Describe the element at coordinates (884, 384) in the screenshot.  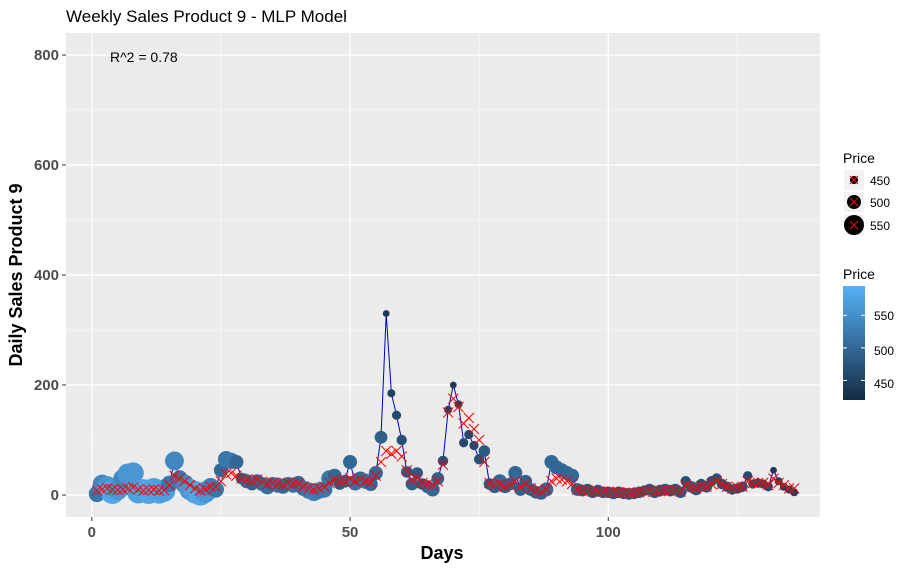
I see `color-legend-label-450: 450` at that location.